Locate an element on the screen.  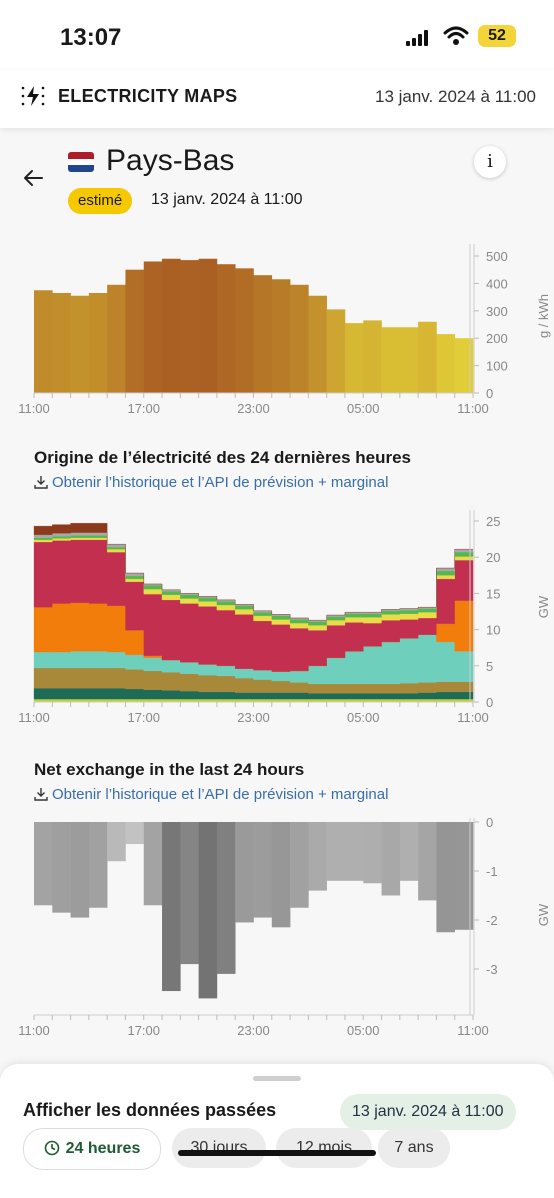
y-tick-label: 10 is located at coordinates (493, 630).